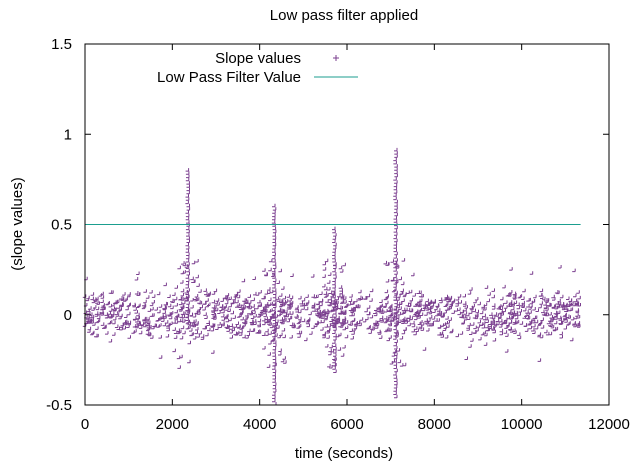 This screenshot has width=640, height=467. Describe the element at coordinates (522, 424) in the screenshot. I see `x-tick-label: 10000` at that location.